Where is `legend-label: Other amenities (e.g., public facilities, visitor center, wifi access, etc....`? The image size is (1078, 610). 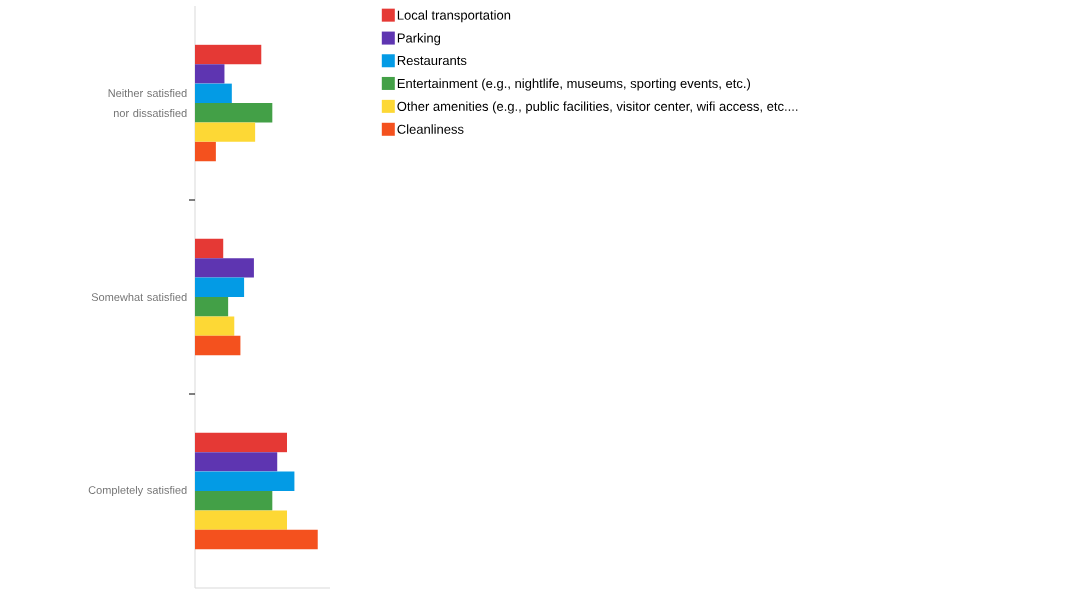 legend-label: Other amenities (e.g., public facilities, visitor center, wifi access, etc.... is located at coordinates (597, 107).